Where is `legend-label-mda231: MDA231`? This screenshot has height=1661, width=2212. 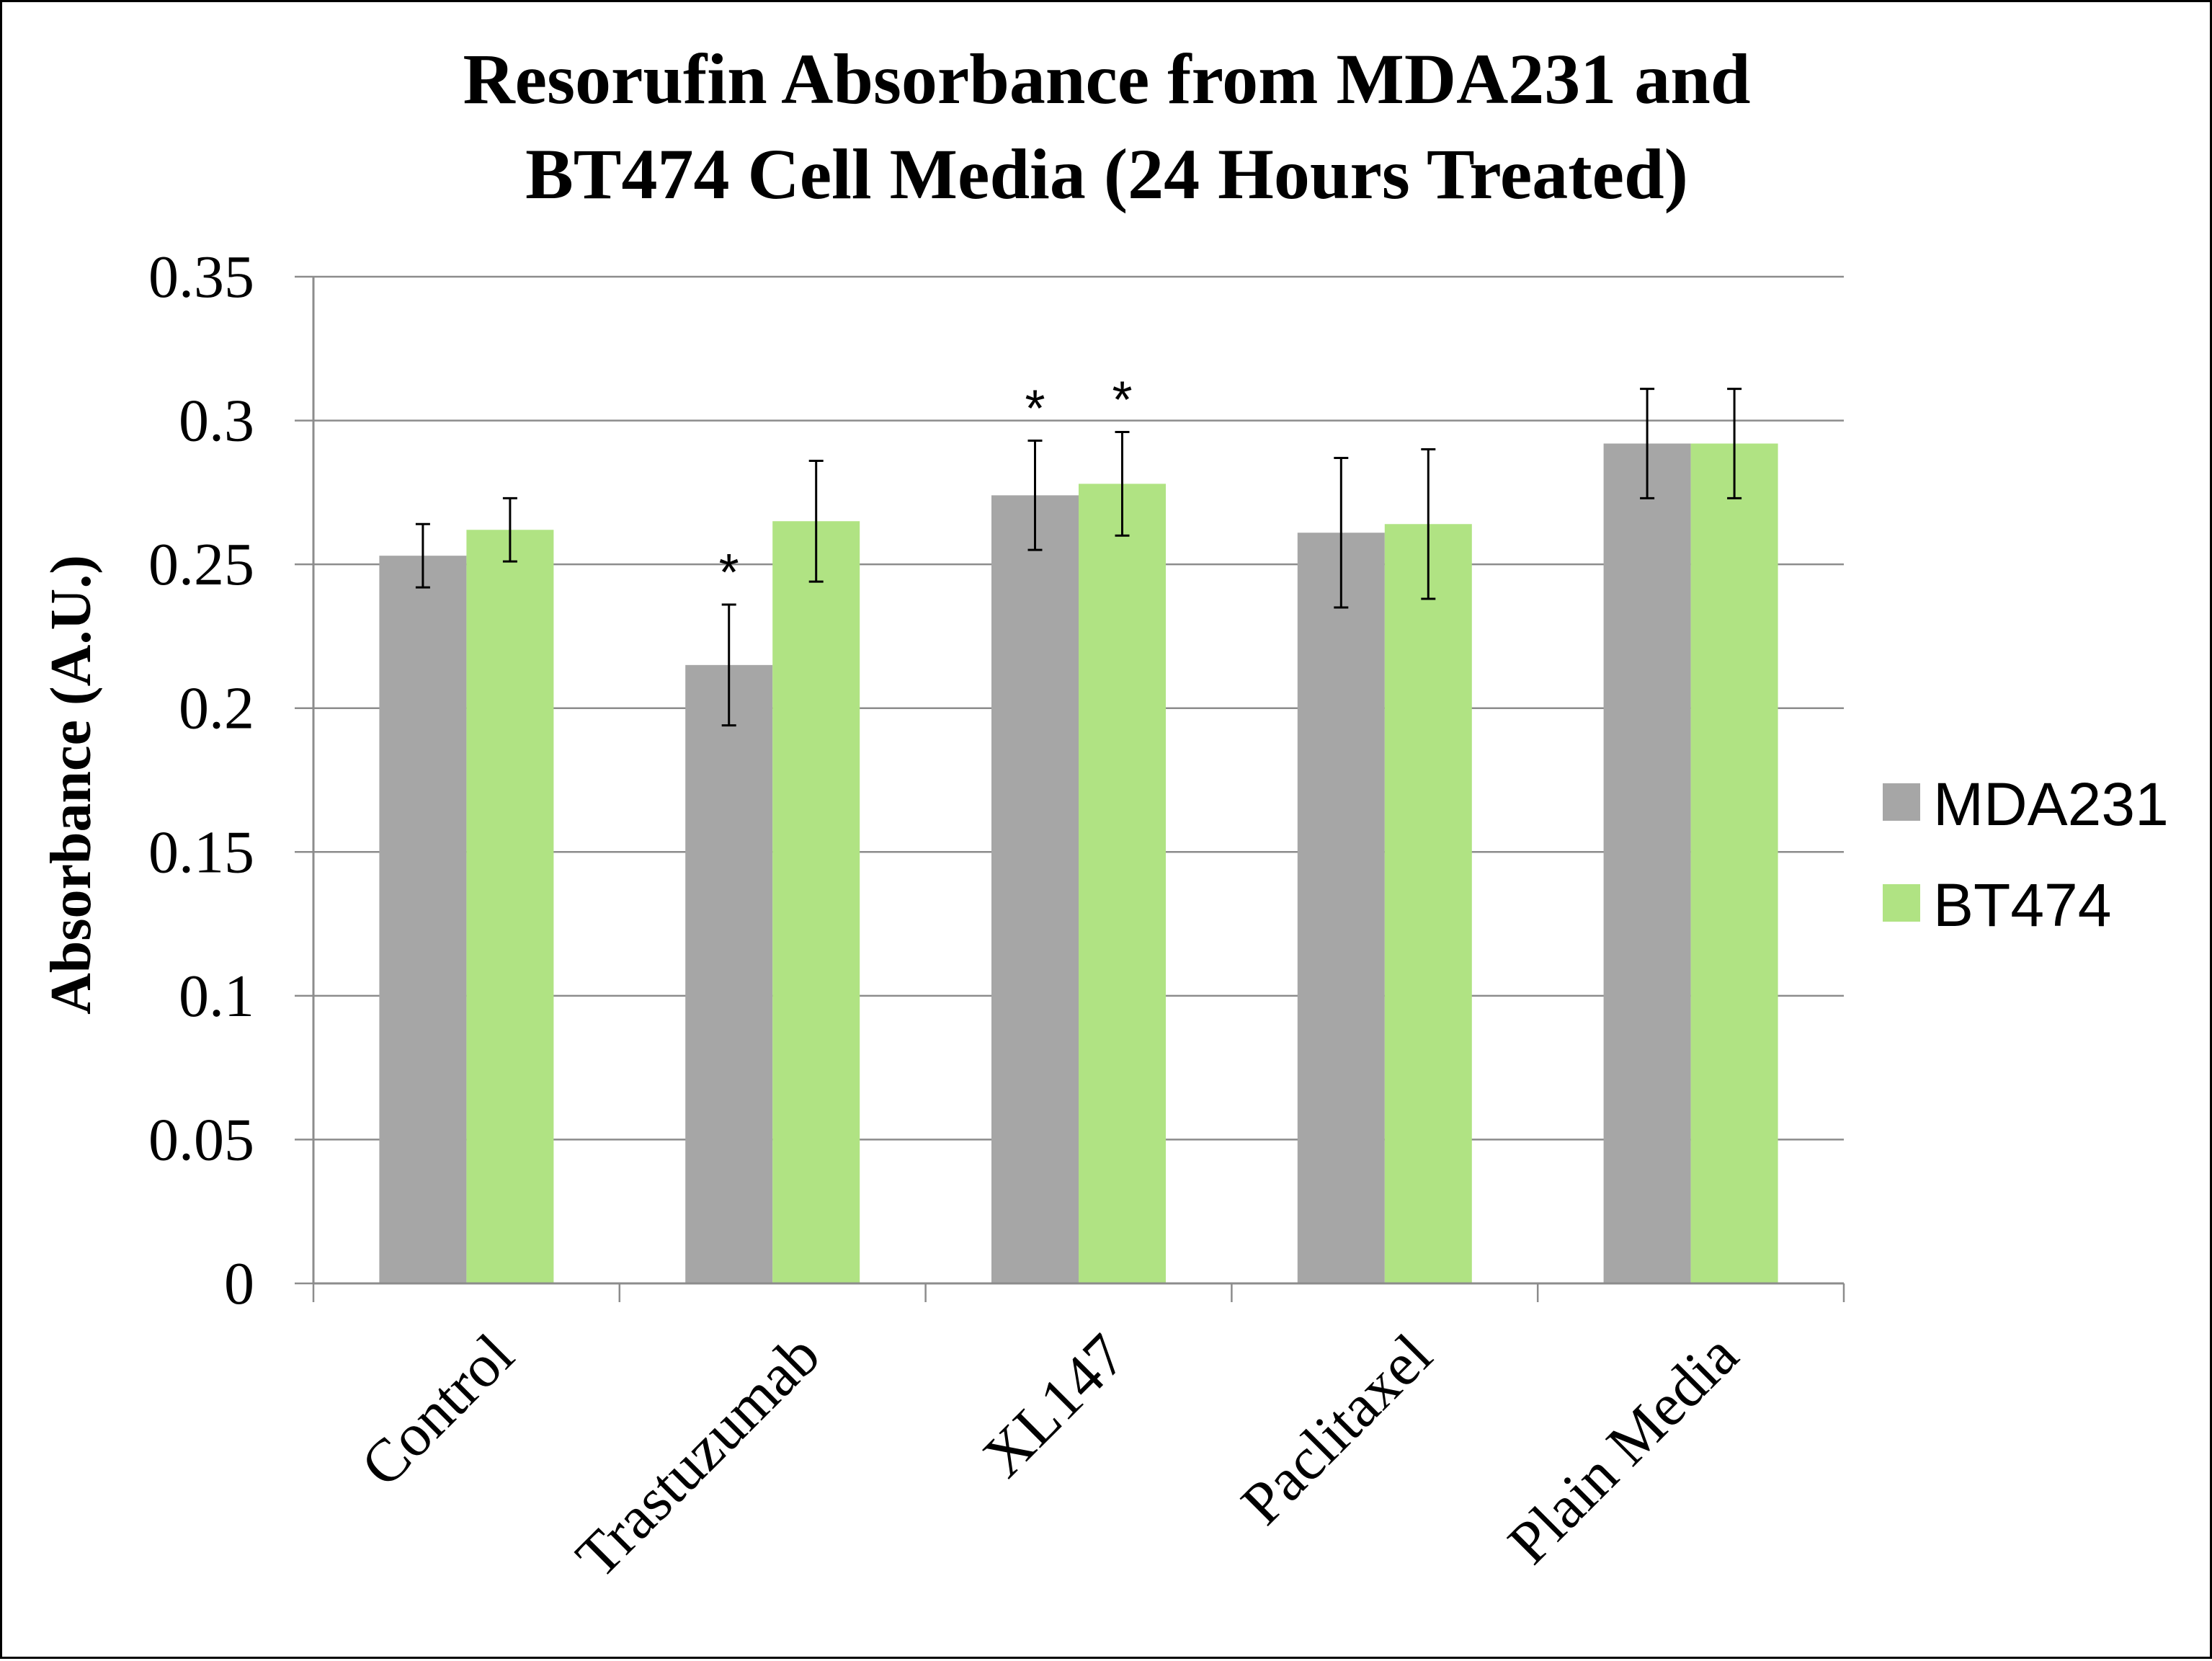 legend-label-mda231: MDA231 is located at coordinates (2051, 804).